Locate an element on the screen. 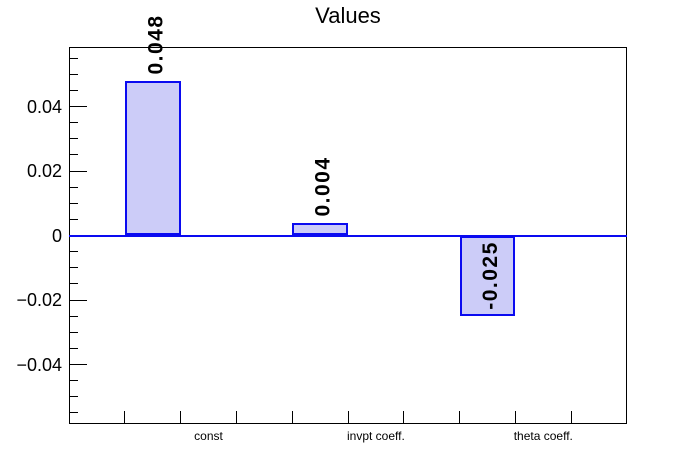 The height and width of the screenshot is (472, 696). chart-title: Values is located at coordinates (348, 15).